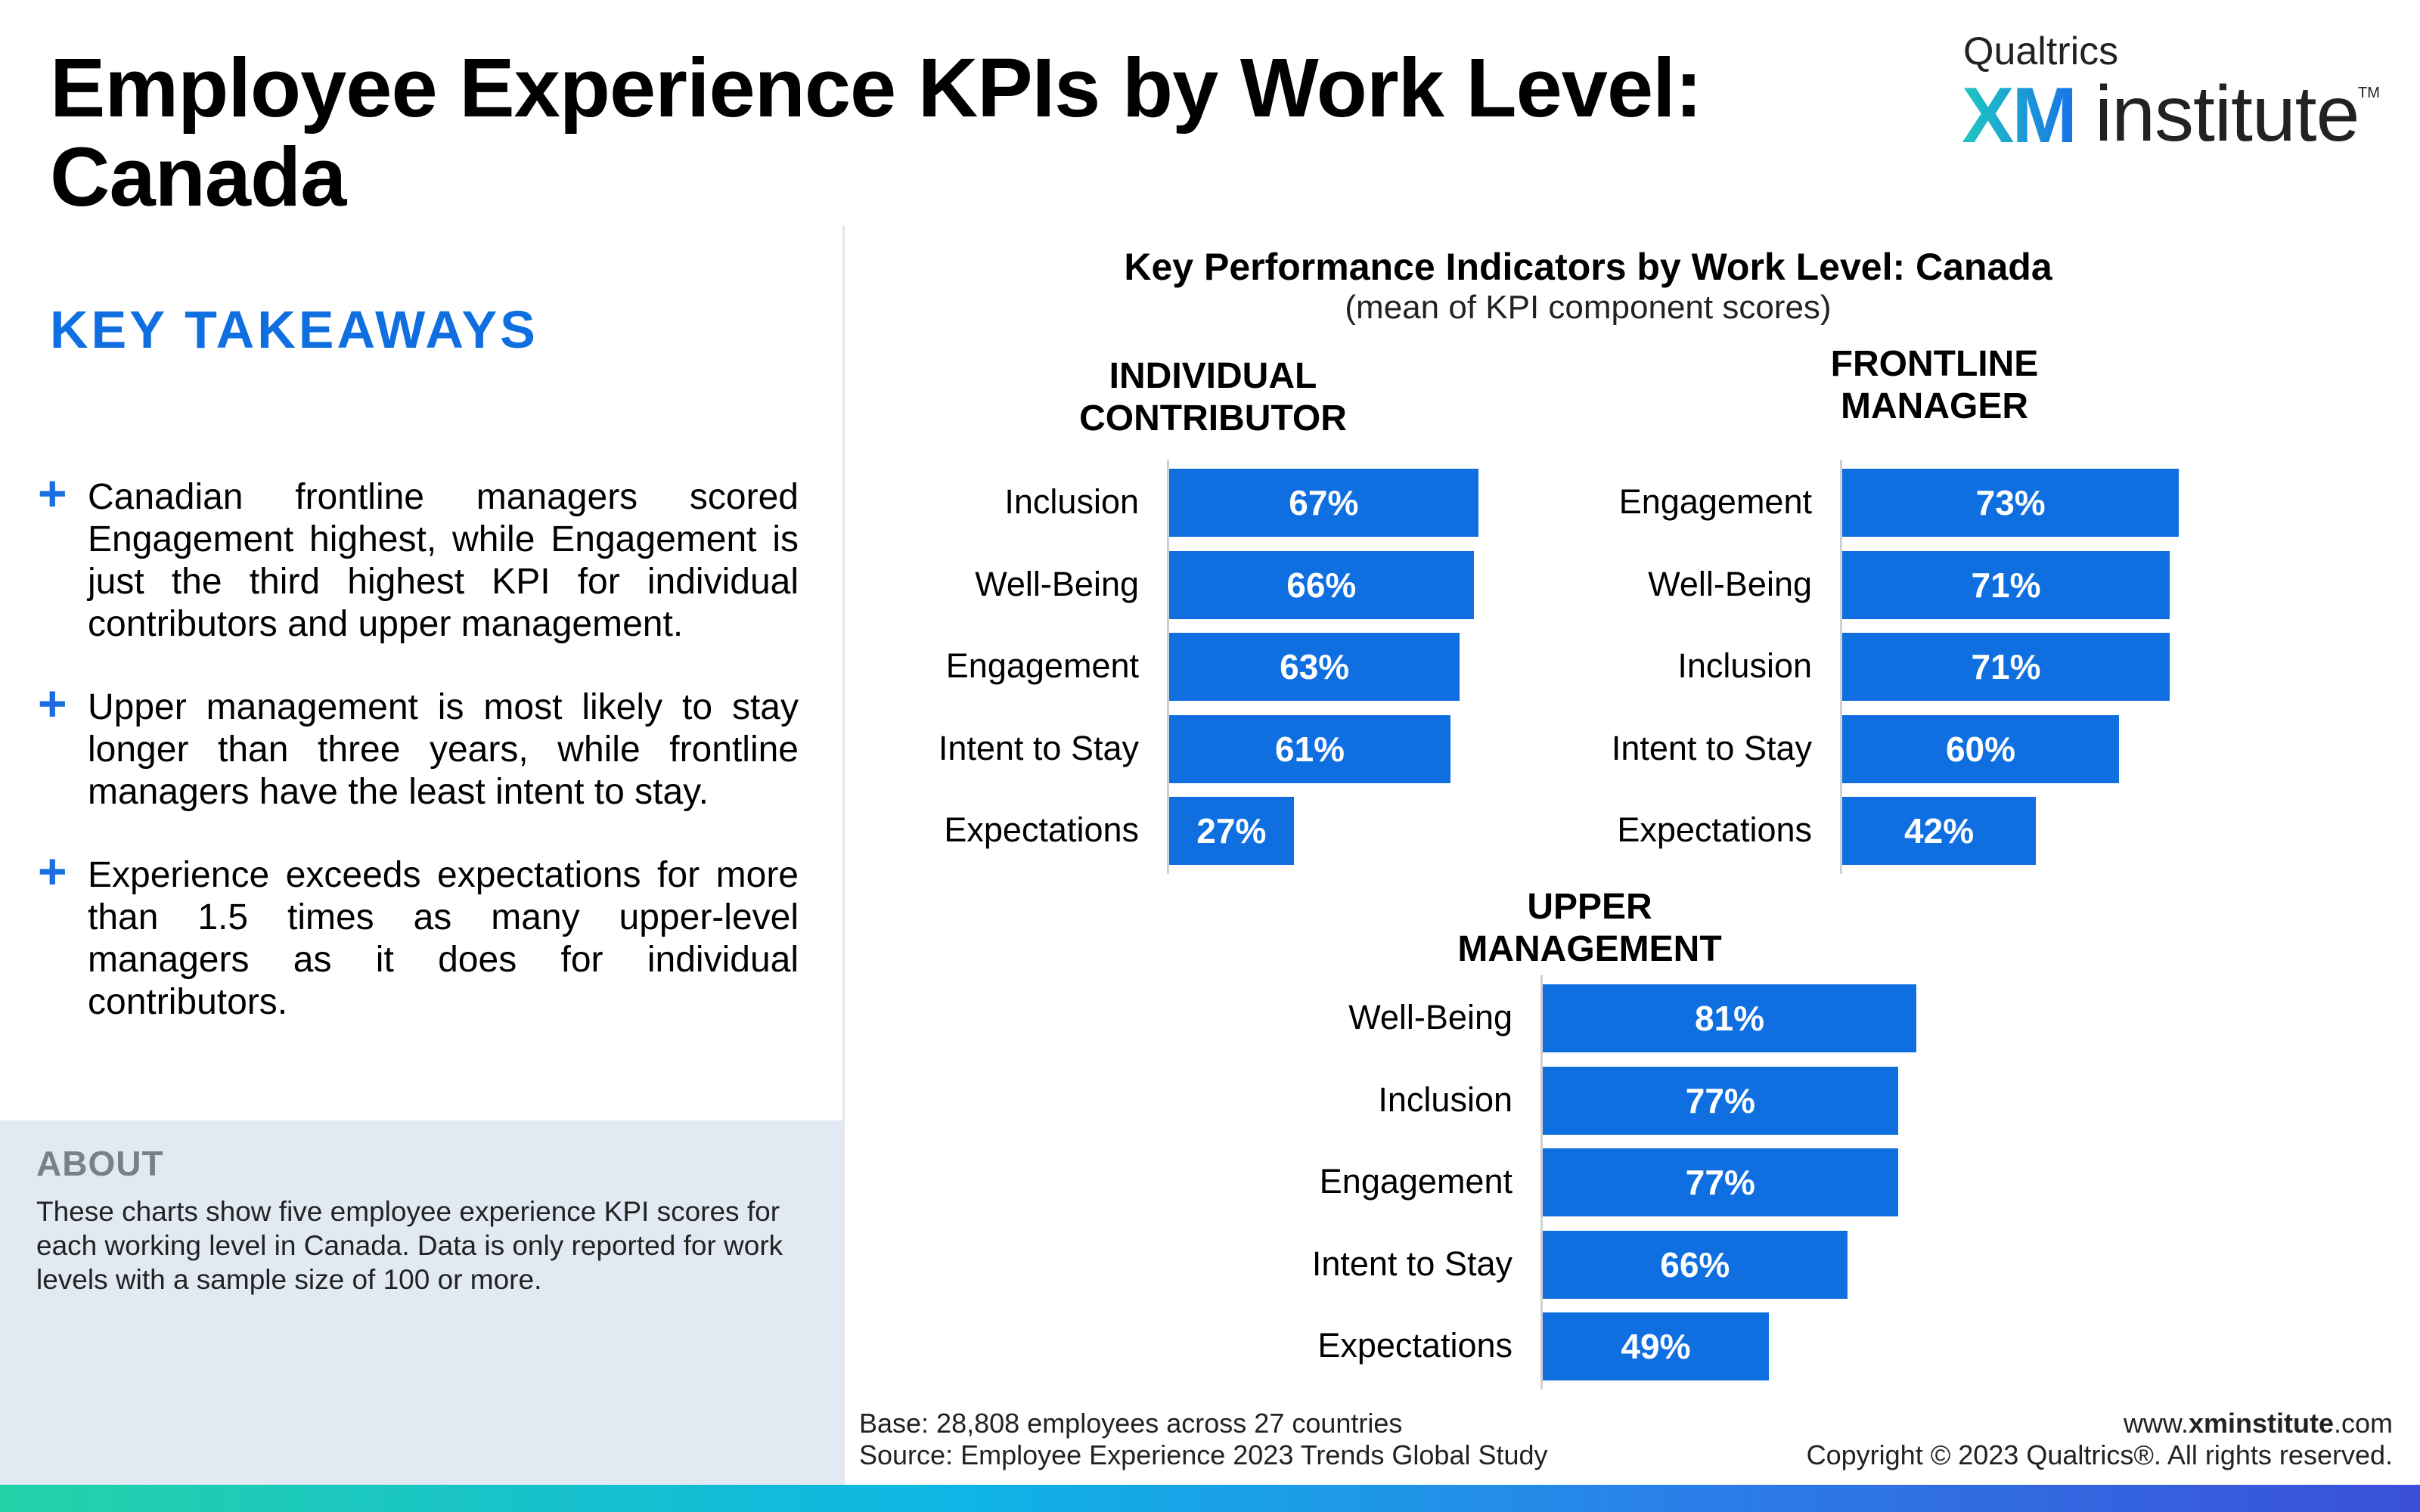 The width and height of the screenshot is (2420, 1512). I want to click on page-title-line1: Employee Experience KPIs by Work Level:, so click(876, 88).